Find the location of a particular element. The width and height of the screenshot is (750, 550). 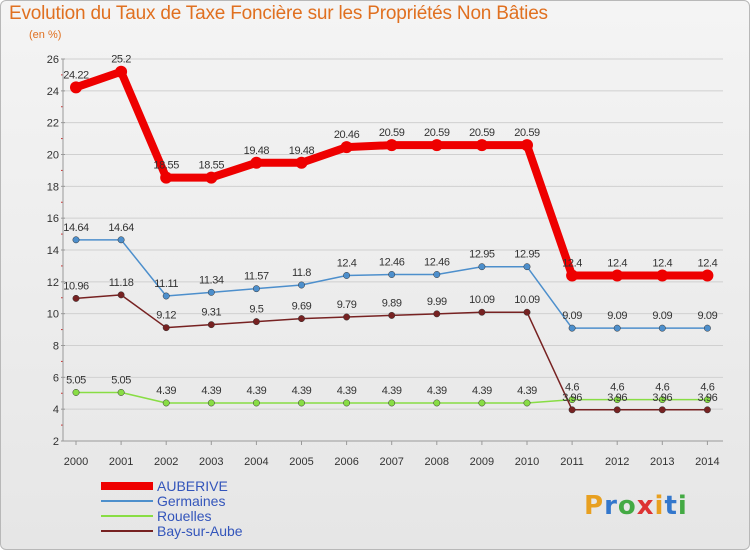

x-tick-label: 2009 is located at coordinates (482, 462).